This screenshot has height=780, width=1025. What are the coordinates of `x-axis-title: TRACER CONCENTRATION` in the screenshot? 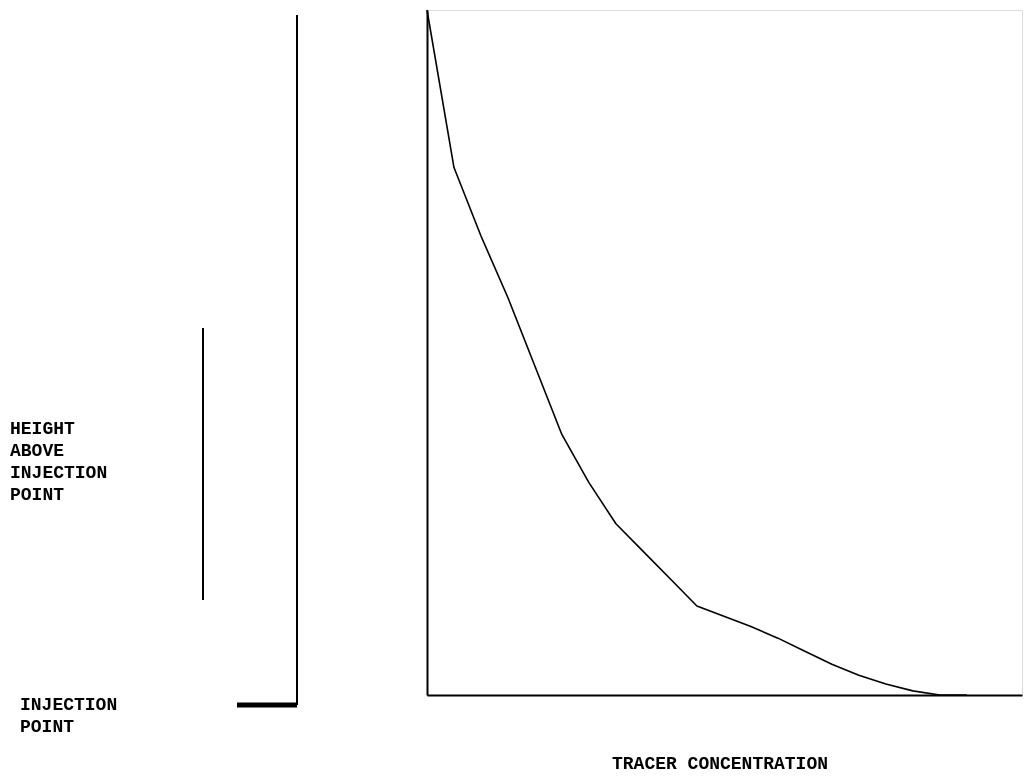 It's located at (720, 764).